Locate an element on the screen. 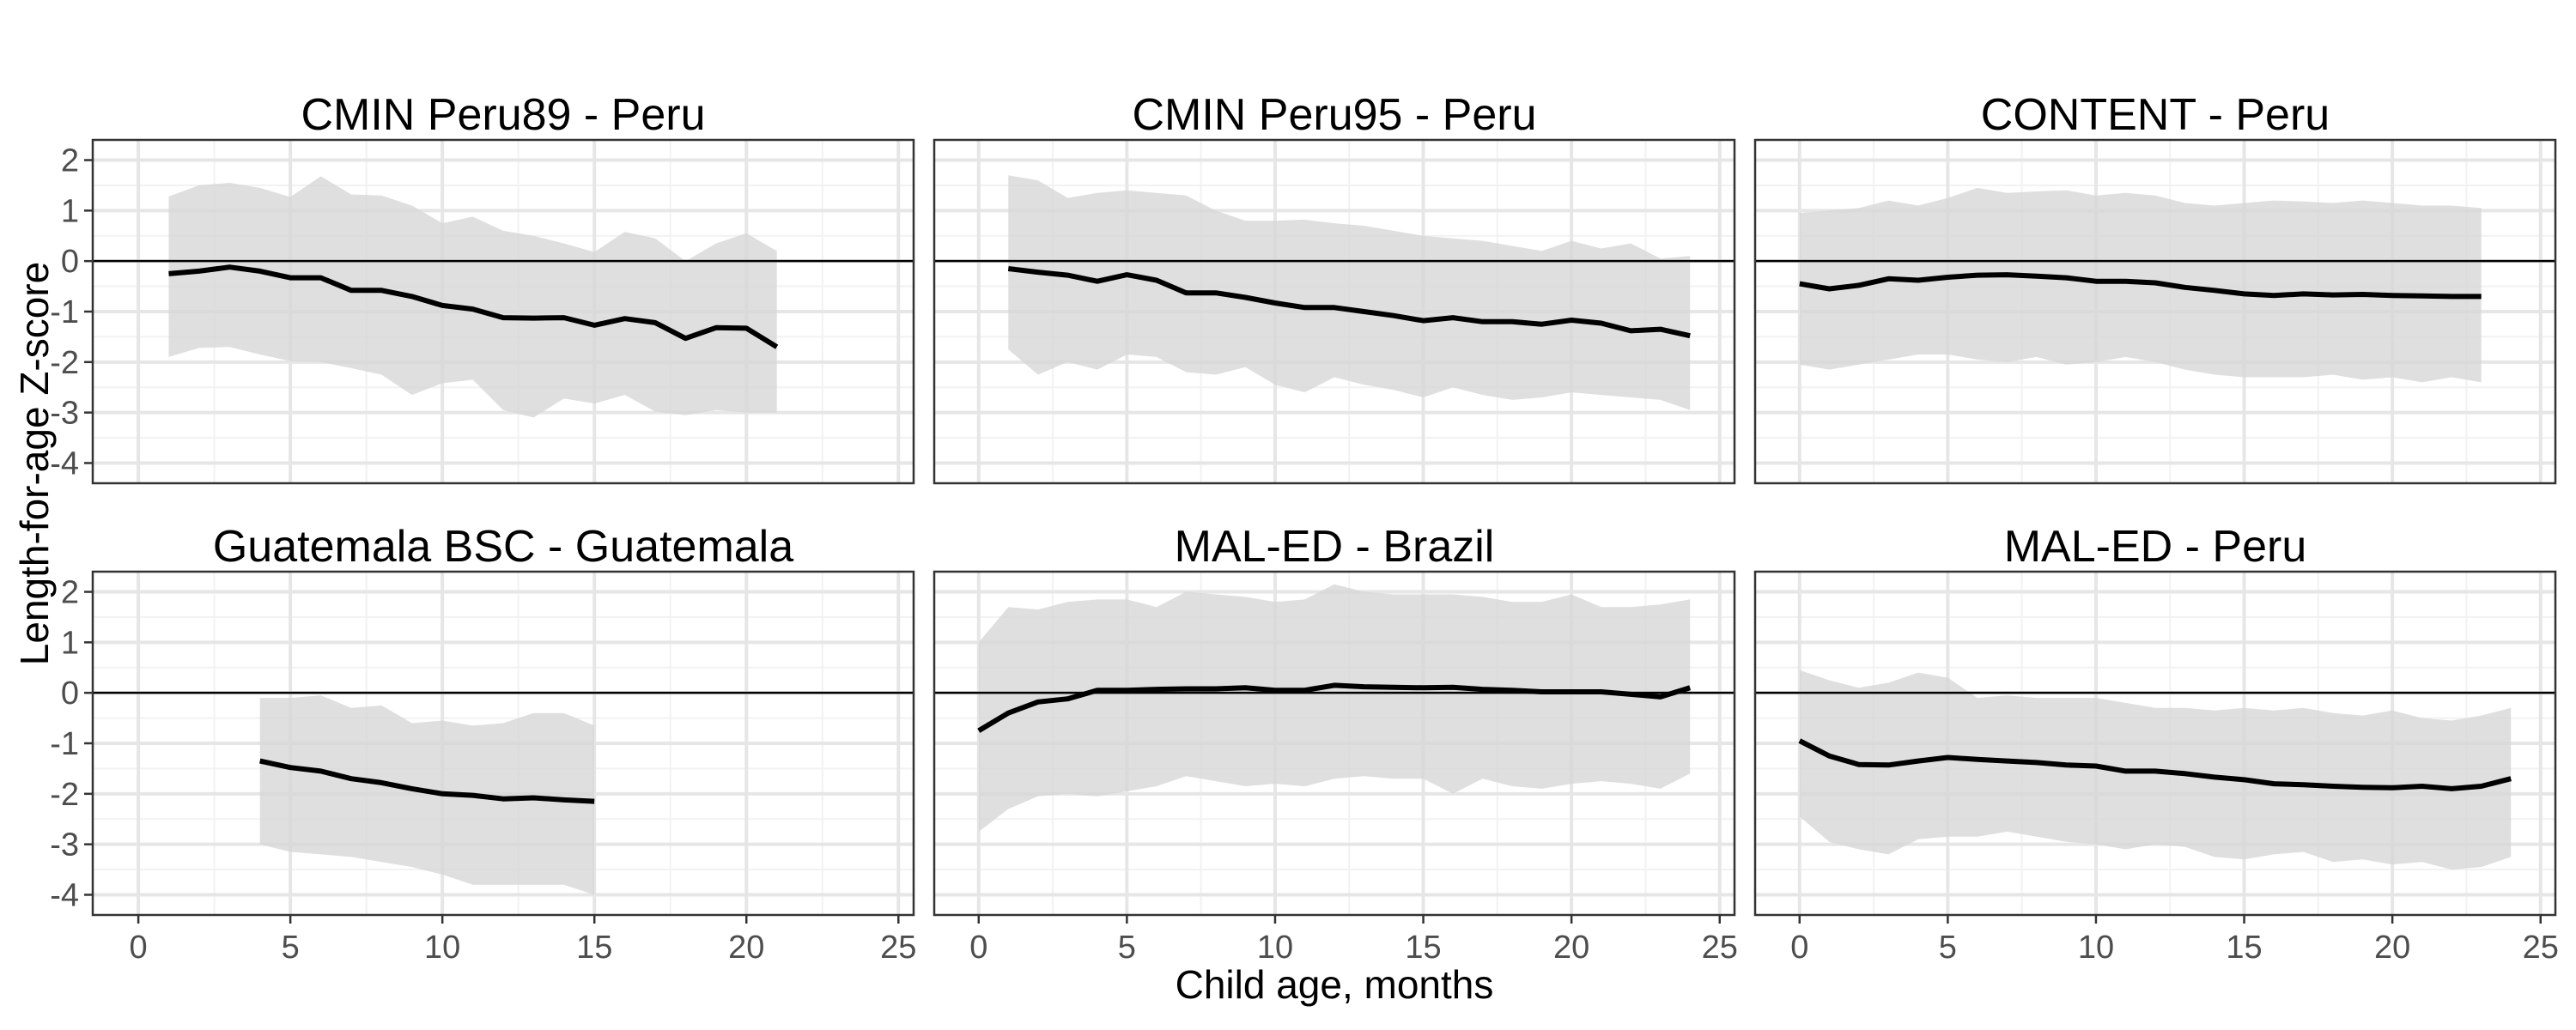  panel-title: Guatemala BSC - Guatemala is located at coordinates (503, 547).